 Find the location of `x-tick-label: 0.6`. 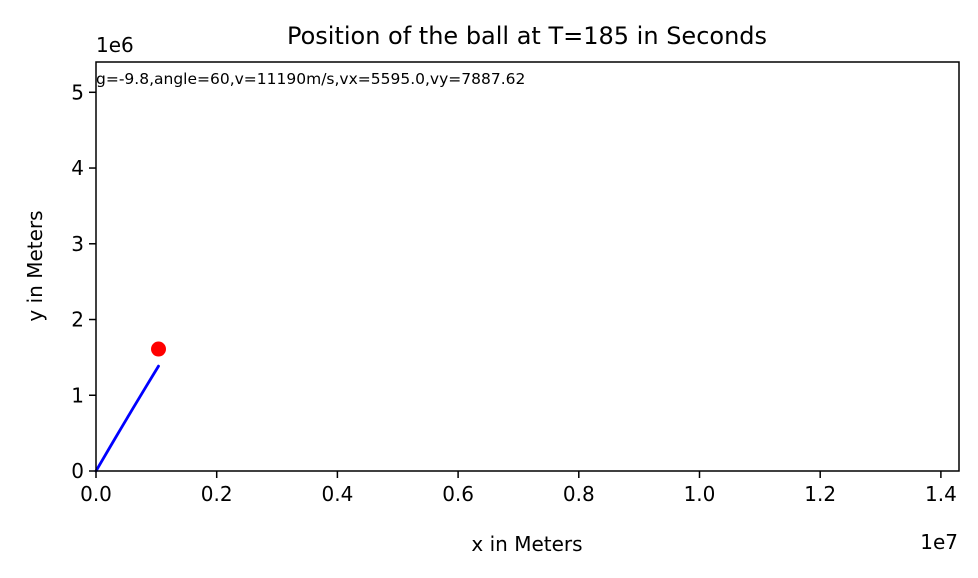

x-tick-label: 0.6 is located at coordinates (458, 494).